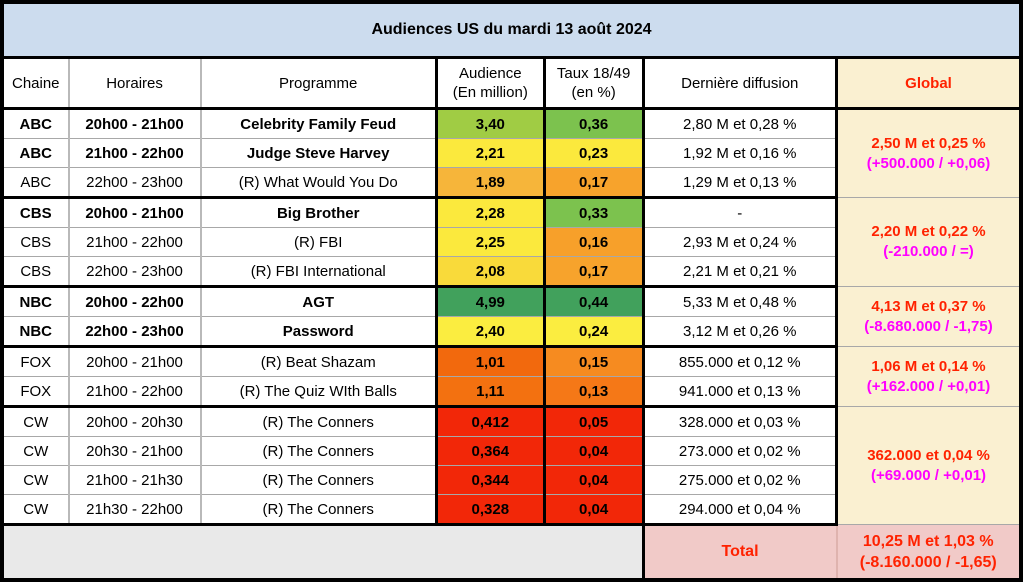 This screenshot has width=1023, height=582. What do you see at coordinates (594, 153) in the screenshot?
I see `rating-cell: 0,23` at bounding box center [594, 153].